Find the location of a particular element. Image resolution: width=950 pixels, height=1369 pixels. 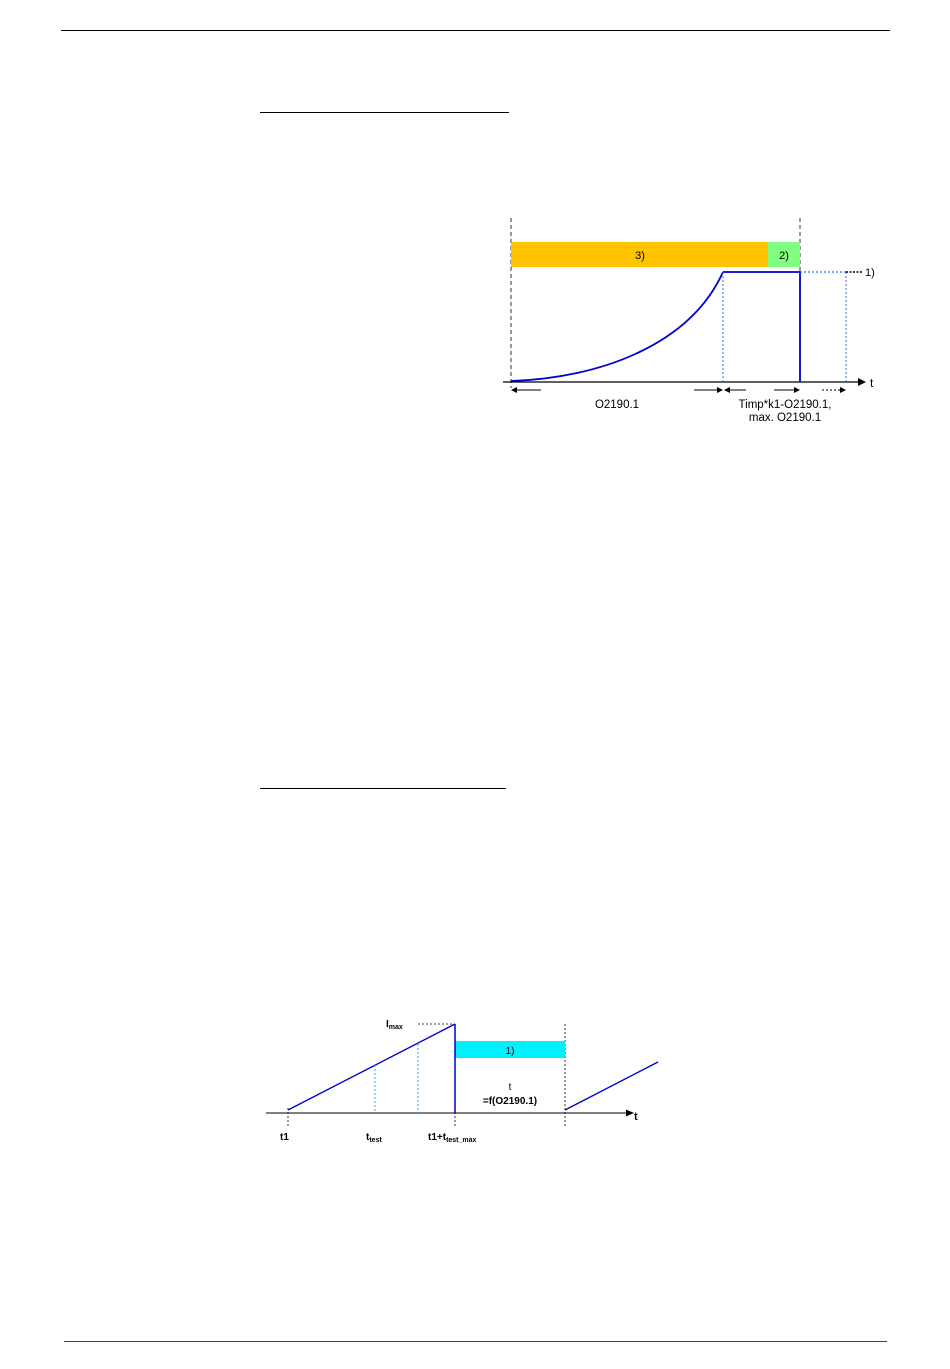

fig2-axis-label: t is located at coordinates (636, 1117).